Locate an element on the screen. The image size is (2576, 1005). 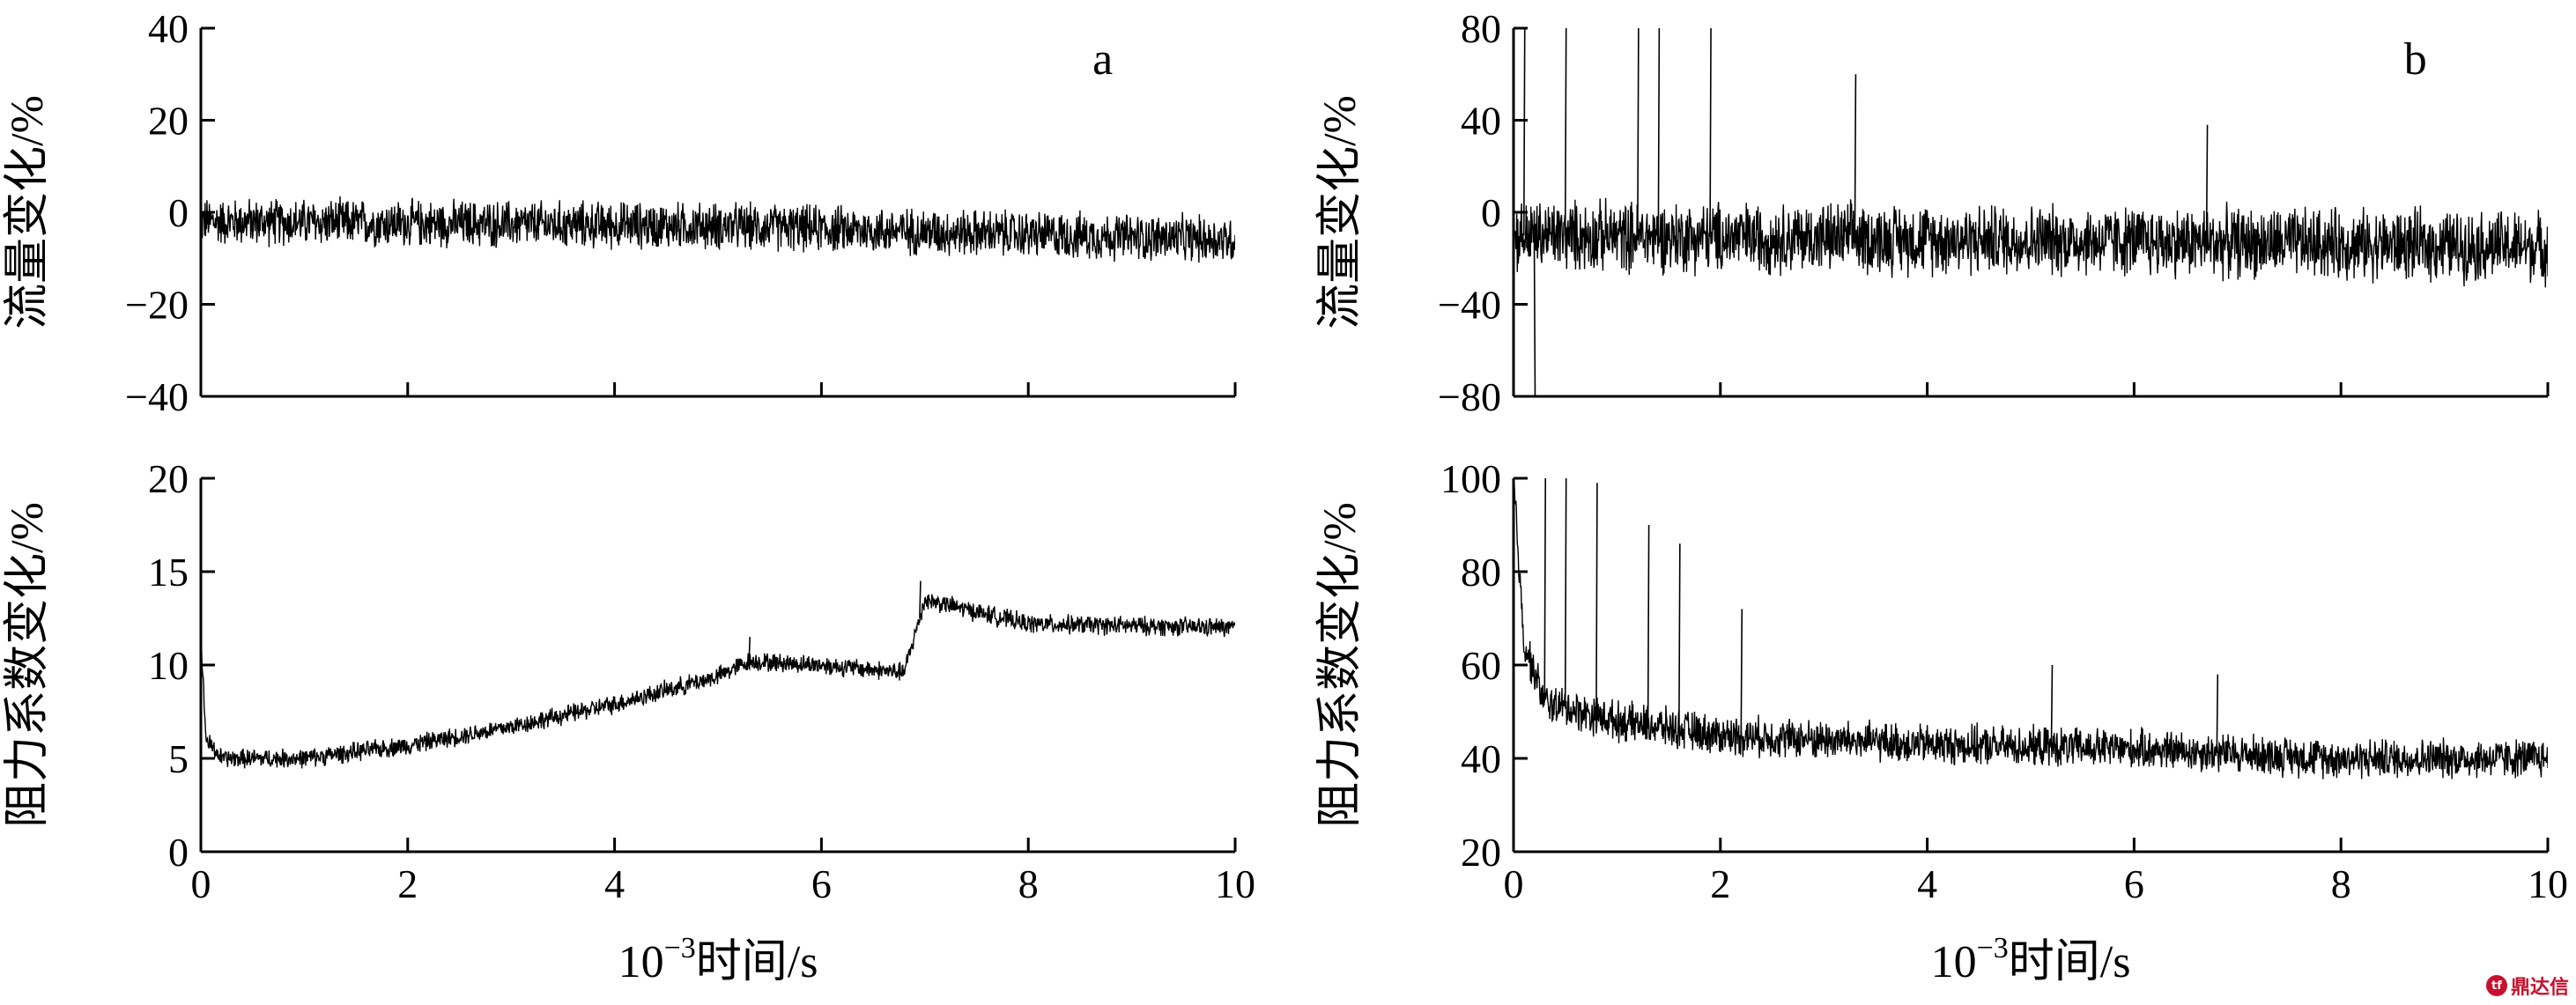
y-tick-label-a-bottom: 5 is located at coordinates (179, 758).